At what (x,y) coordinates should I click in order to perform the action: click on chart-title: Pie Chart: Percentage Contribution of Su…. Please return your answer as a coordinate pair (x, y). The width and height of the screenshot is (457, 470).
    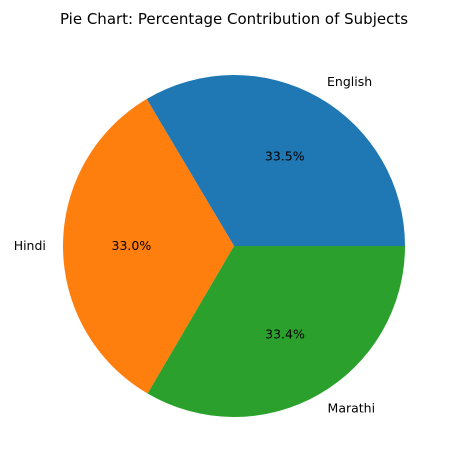
    Looking at the image, I should click on (234, 19).